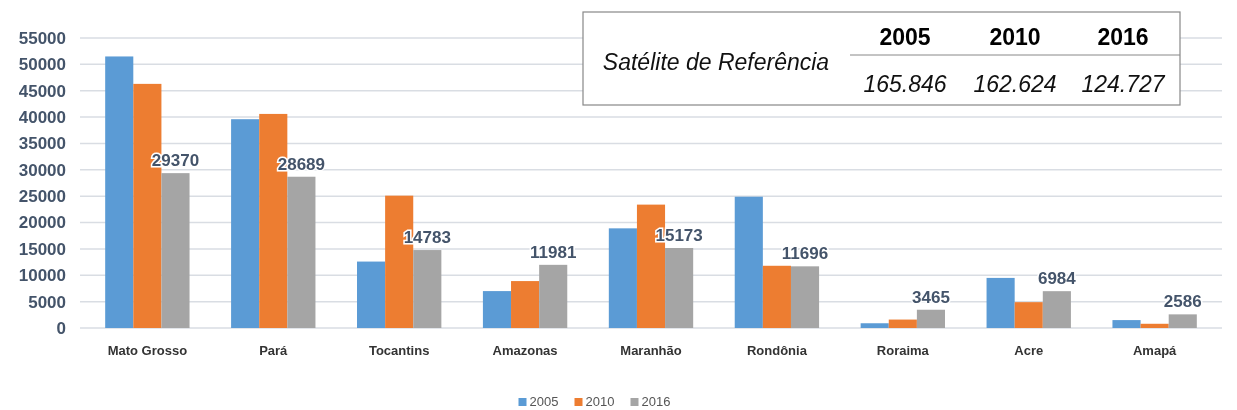 The image size is (1237, 410). What do you see at coordinates (274, 350) in the screenshot?
I see `x-tick-label: Pará` at bounding box center [274, 350].